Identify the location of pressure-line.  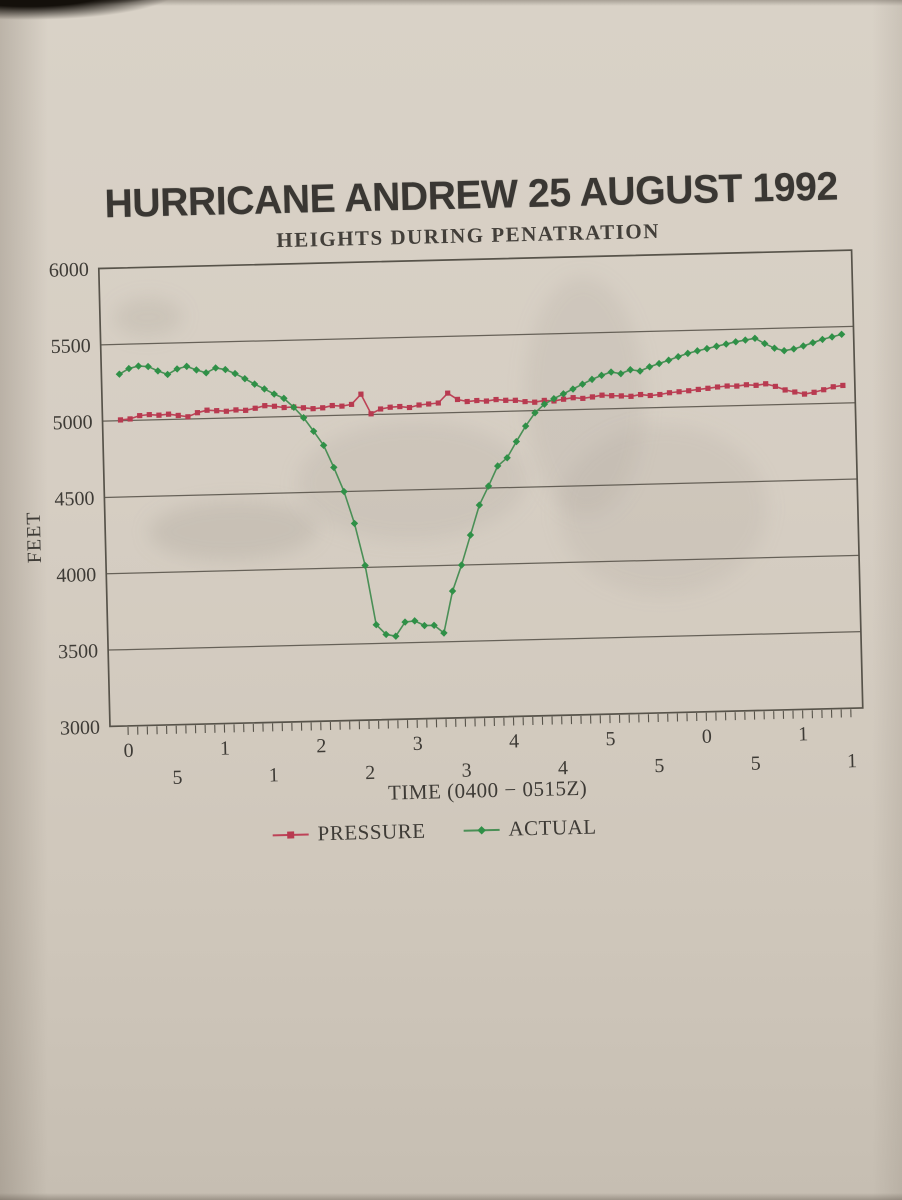
(481, 402).